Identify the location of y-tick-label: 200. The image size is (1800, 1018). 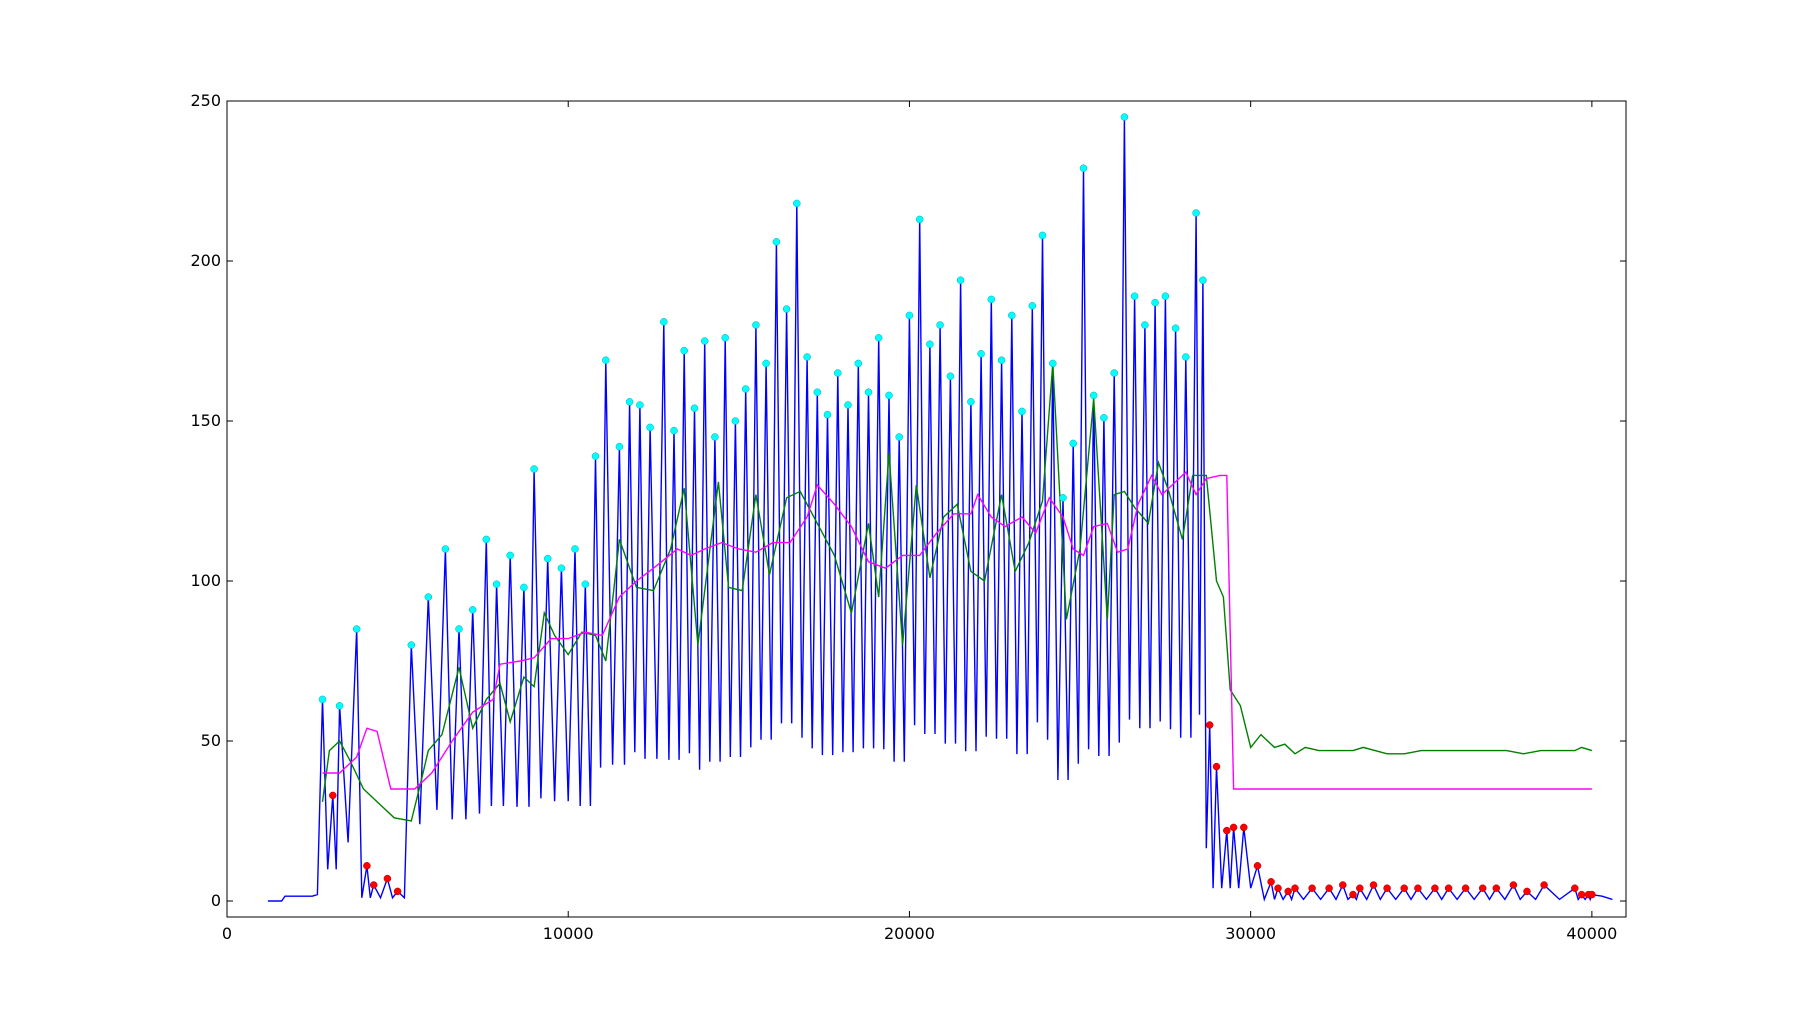
(205, 260).